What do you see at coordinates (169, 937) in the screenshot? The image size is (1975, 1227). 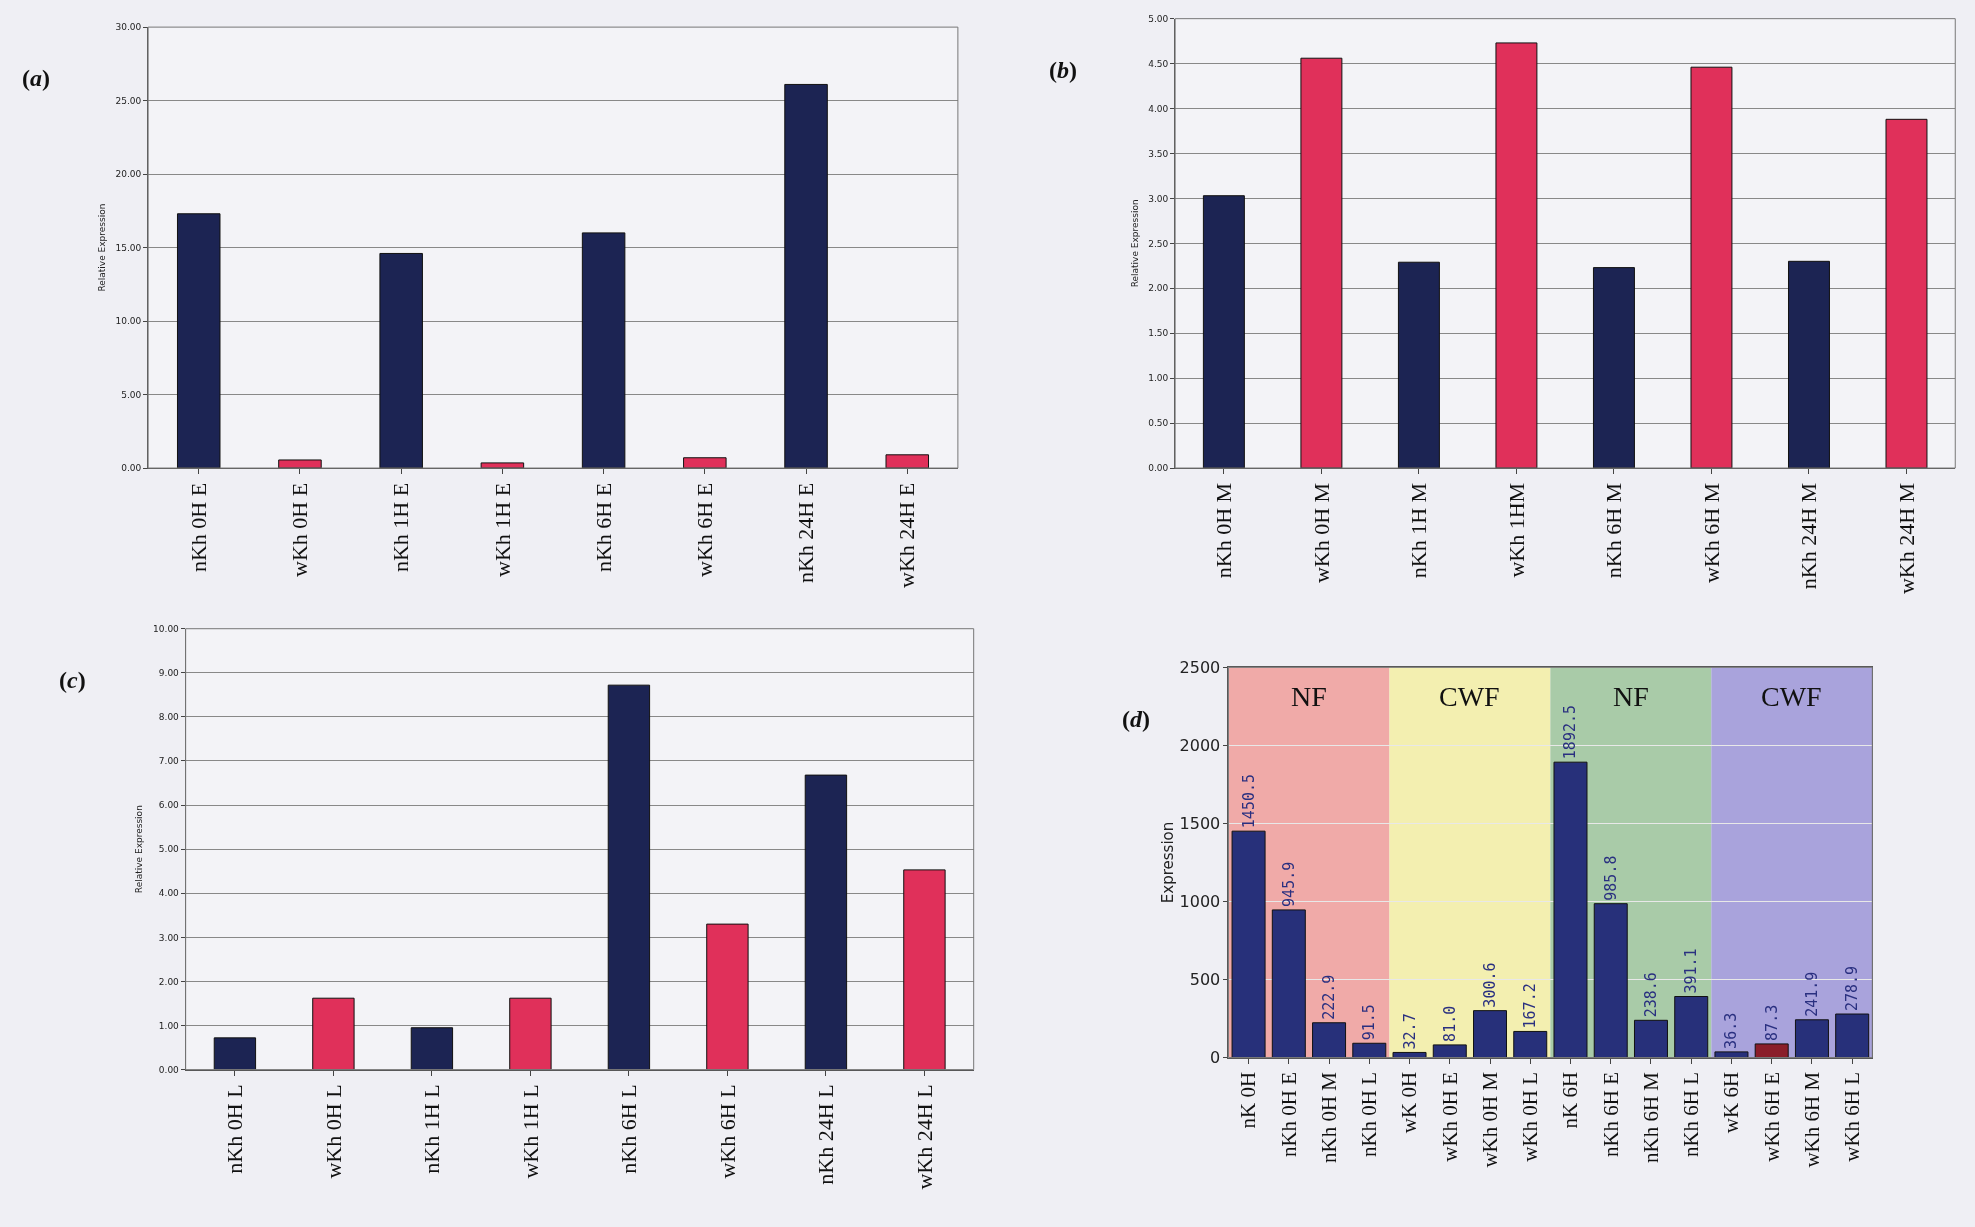 I see `y-tick-label: 3.00` at bounding box center [169, 937].